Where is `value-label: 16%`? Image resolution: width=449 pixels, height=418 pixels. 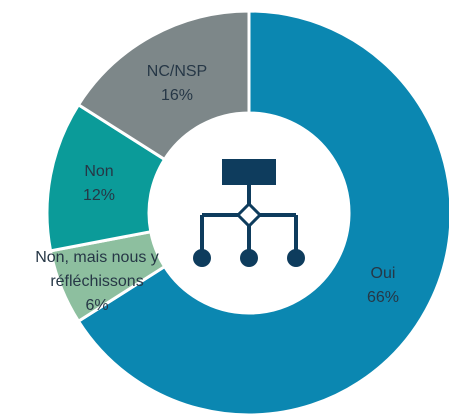 value-label: 16% is located at coordinates (177, 95).